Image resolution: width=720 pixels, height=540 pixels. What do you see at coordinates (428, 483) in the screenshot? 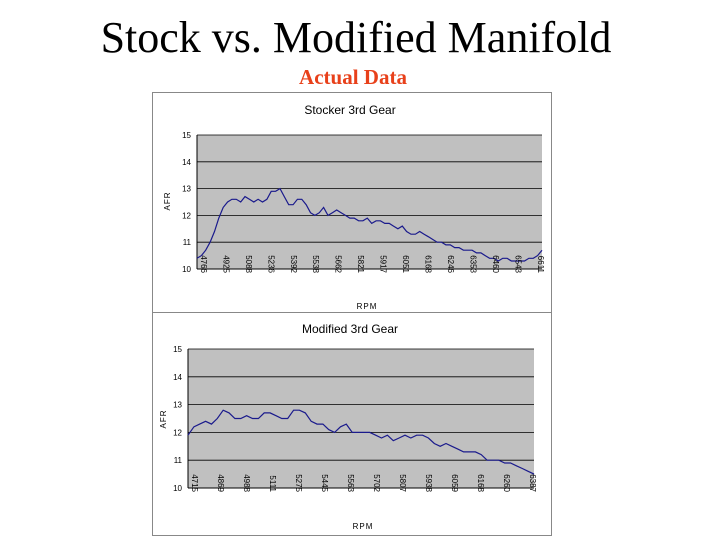
I see `x-tick-label: 5938` at bounding box center [428, 483].